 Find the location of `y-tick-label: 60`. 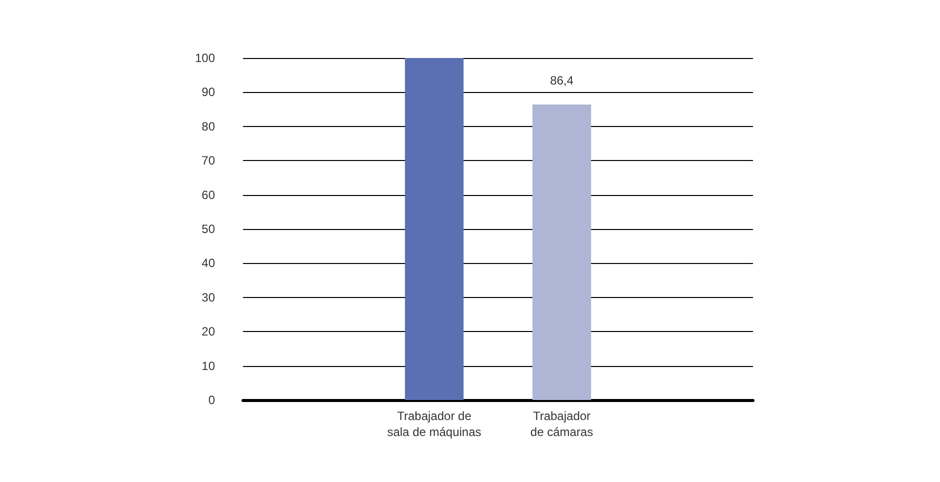

y-tick-label: 60 is located at coordinates (209, 195).